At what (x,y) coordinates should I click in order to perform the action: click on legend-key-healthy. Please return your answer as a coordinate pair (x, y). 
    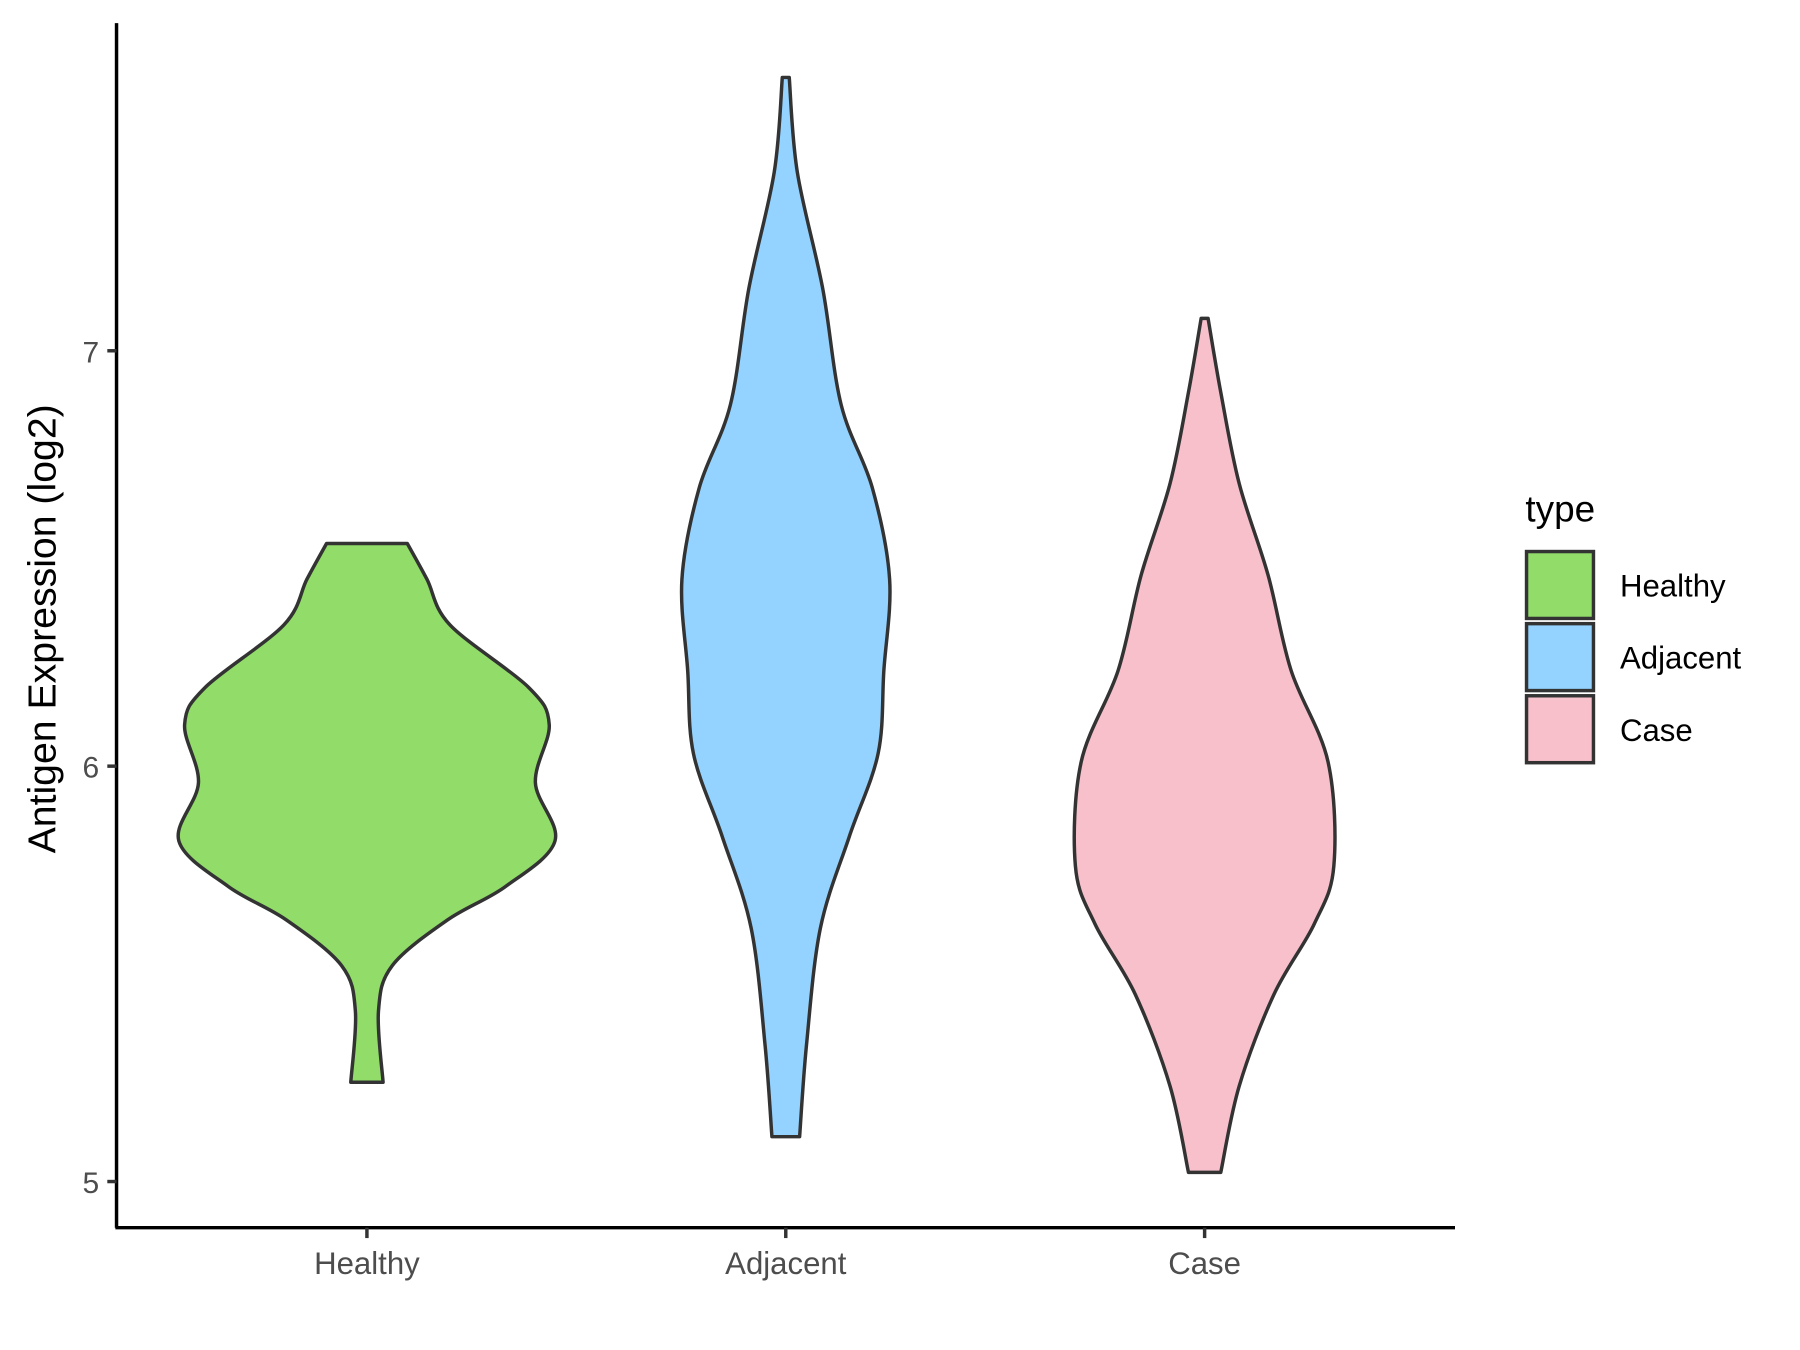
    Looking at the image, I should click on (1560, 585).